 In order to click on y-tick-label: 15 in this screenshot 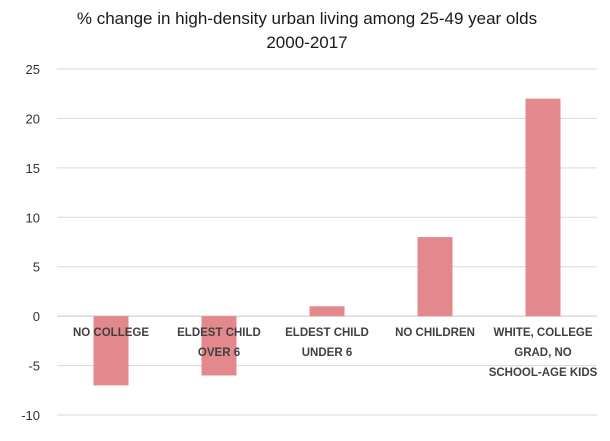, I will do `click(33, 168)`.